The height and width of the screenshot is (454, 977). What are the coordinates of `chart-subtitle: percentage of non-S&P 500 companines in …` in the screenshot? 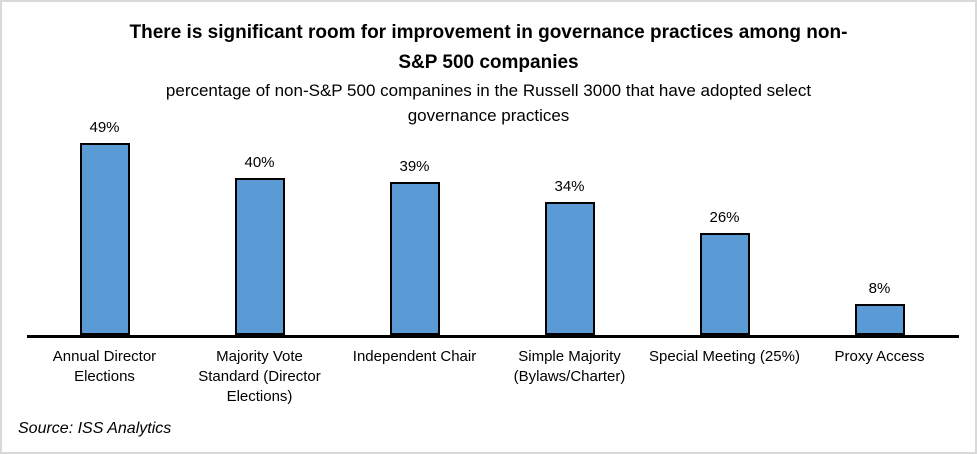 It's located at (488, 103).